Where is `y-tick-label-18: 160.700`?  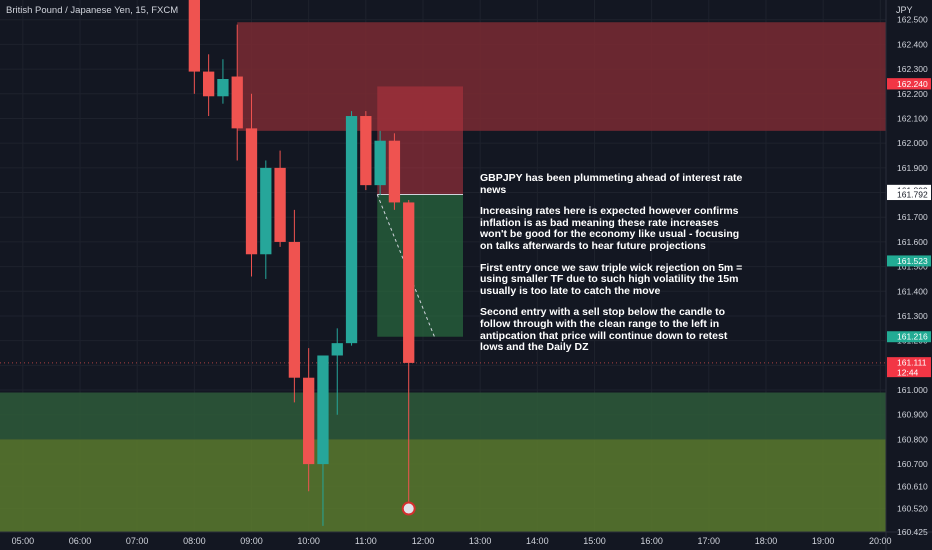 y-tick-label-18: 160.700 is located at coordinates (912, 464).